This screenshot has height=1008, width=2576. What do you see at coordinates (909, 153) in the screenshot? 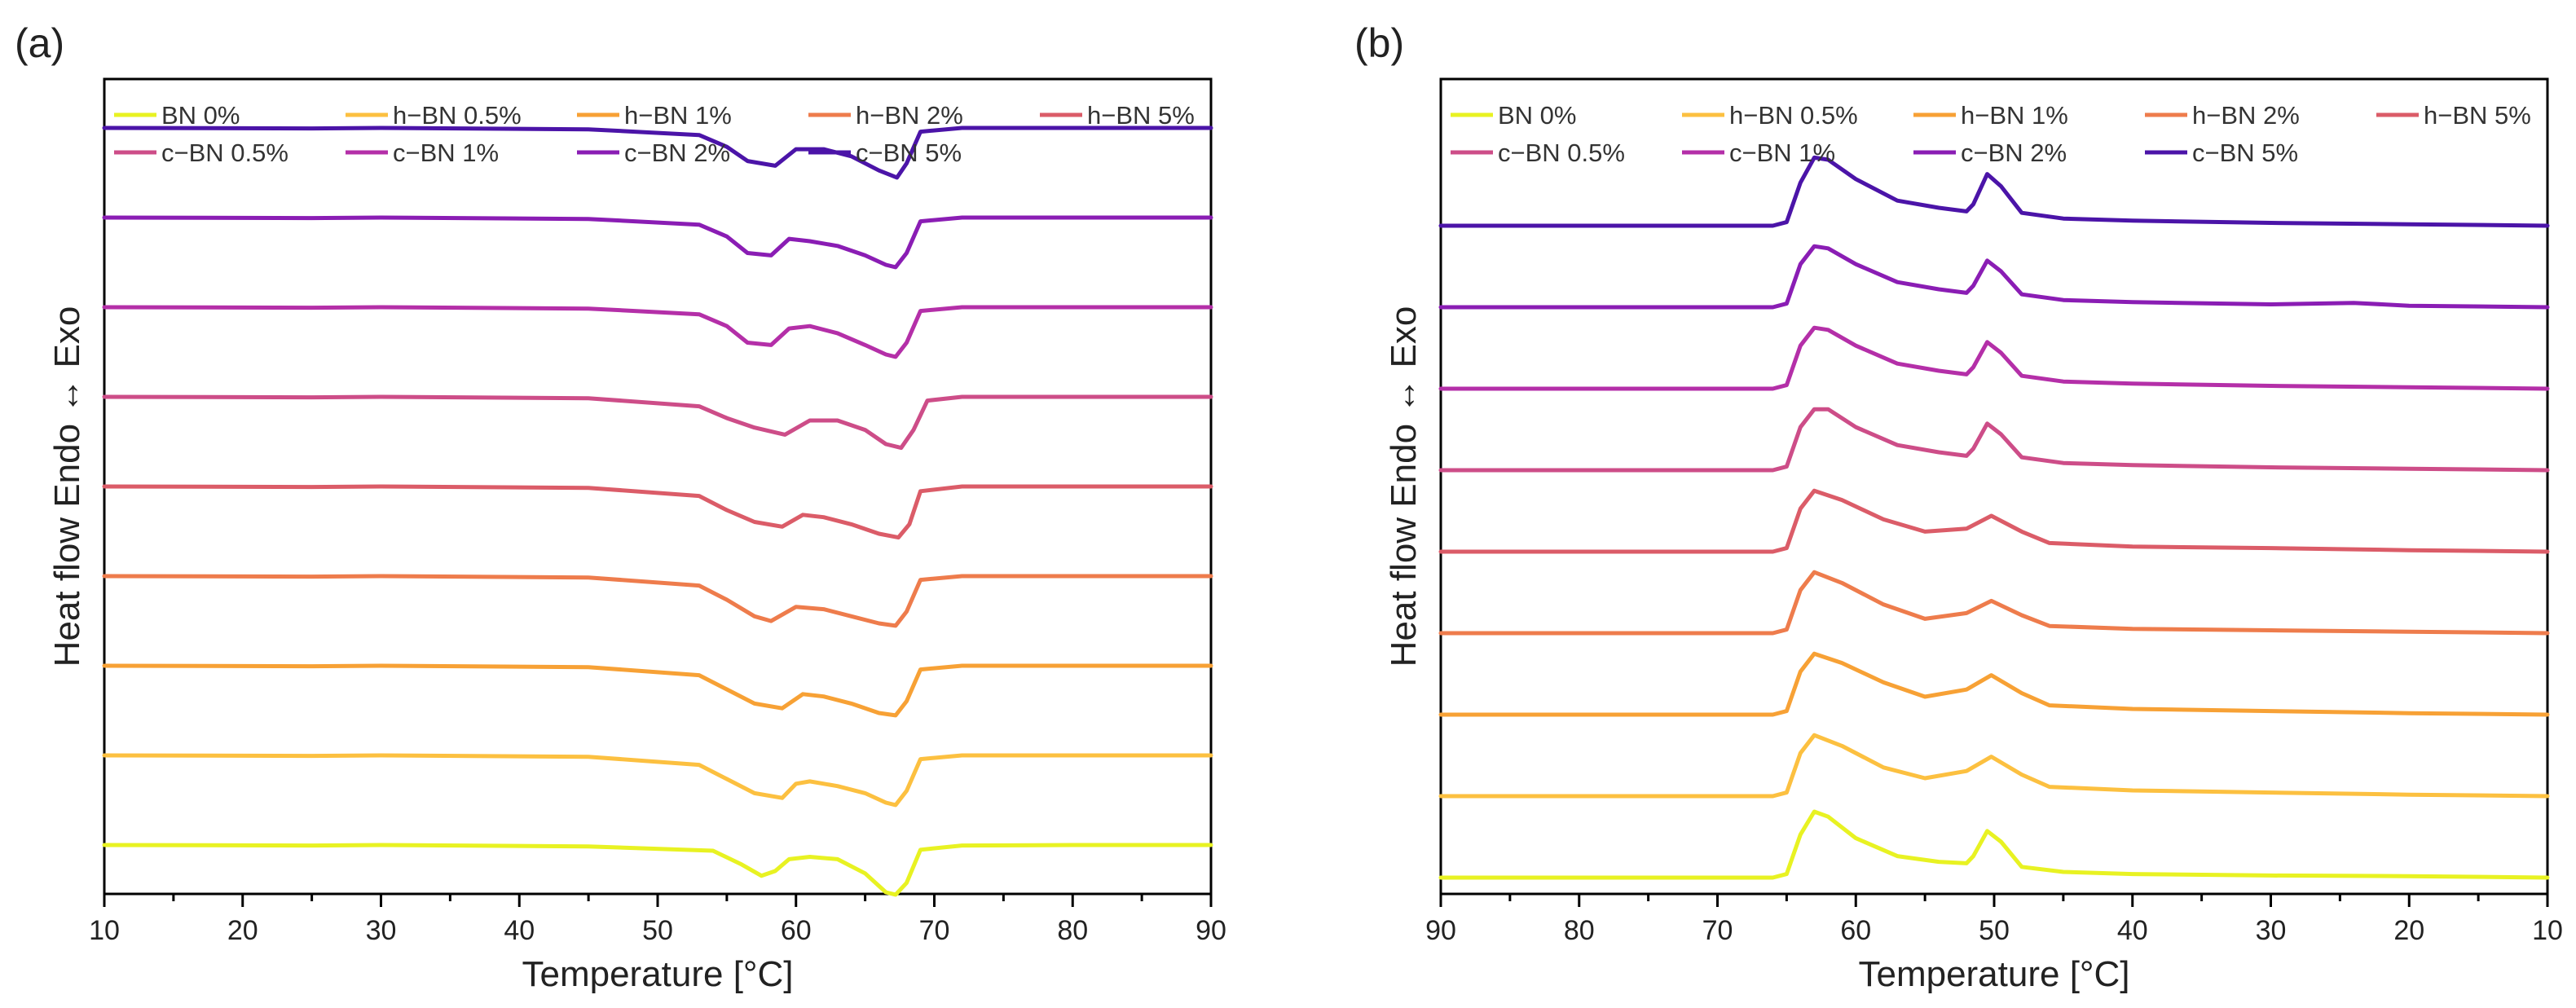
I see `legend-label-a: c−BN 5%` at bounding box center [909, 153].